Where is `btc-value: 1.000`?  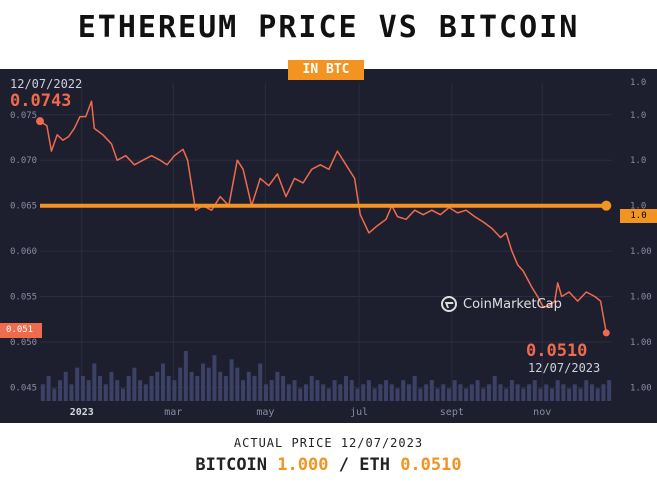 btc-value: 1.000 is located at coordinates (303, 465).